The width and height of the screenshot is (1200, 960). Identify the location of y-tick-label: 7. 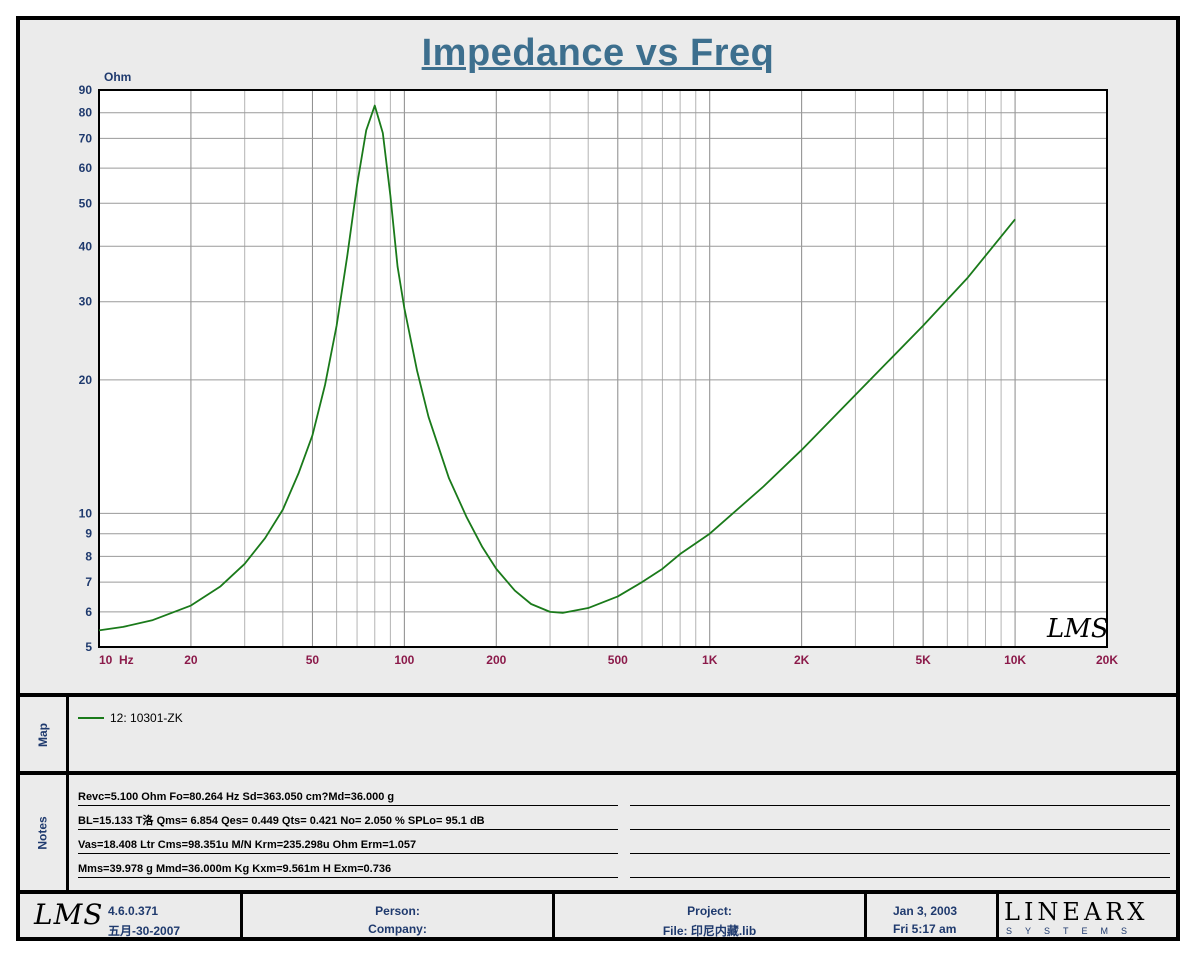
(88, 582).